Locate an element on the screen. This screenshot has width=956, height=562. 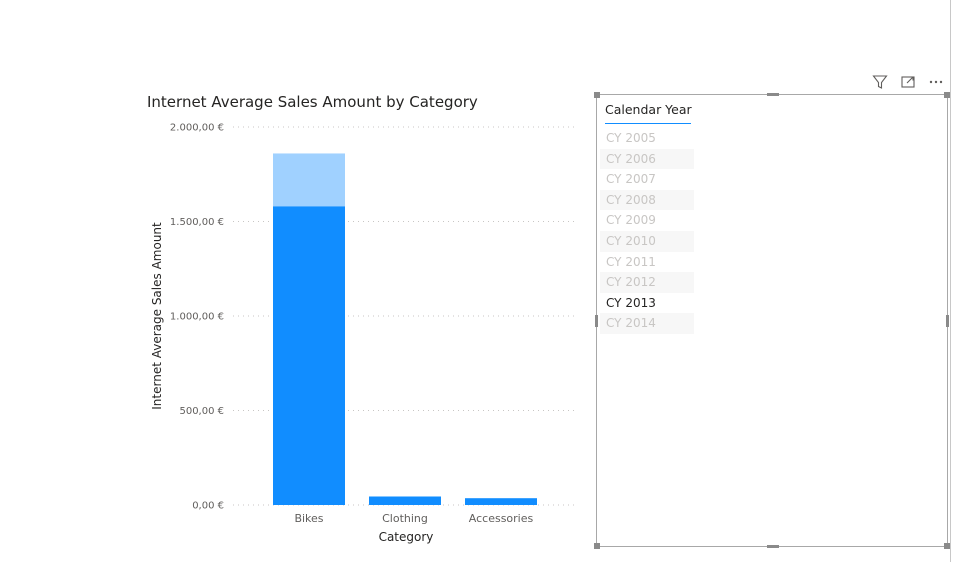
y-tick-label: 1.000,00 € is located at coordinates (197, 317).